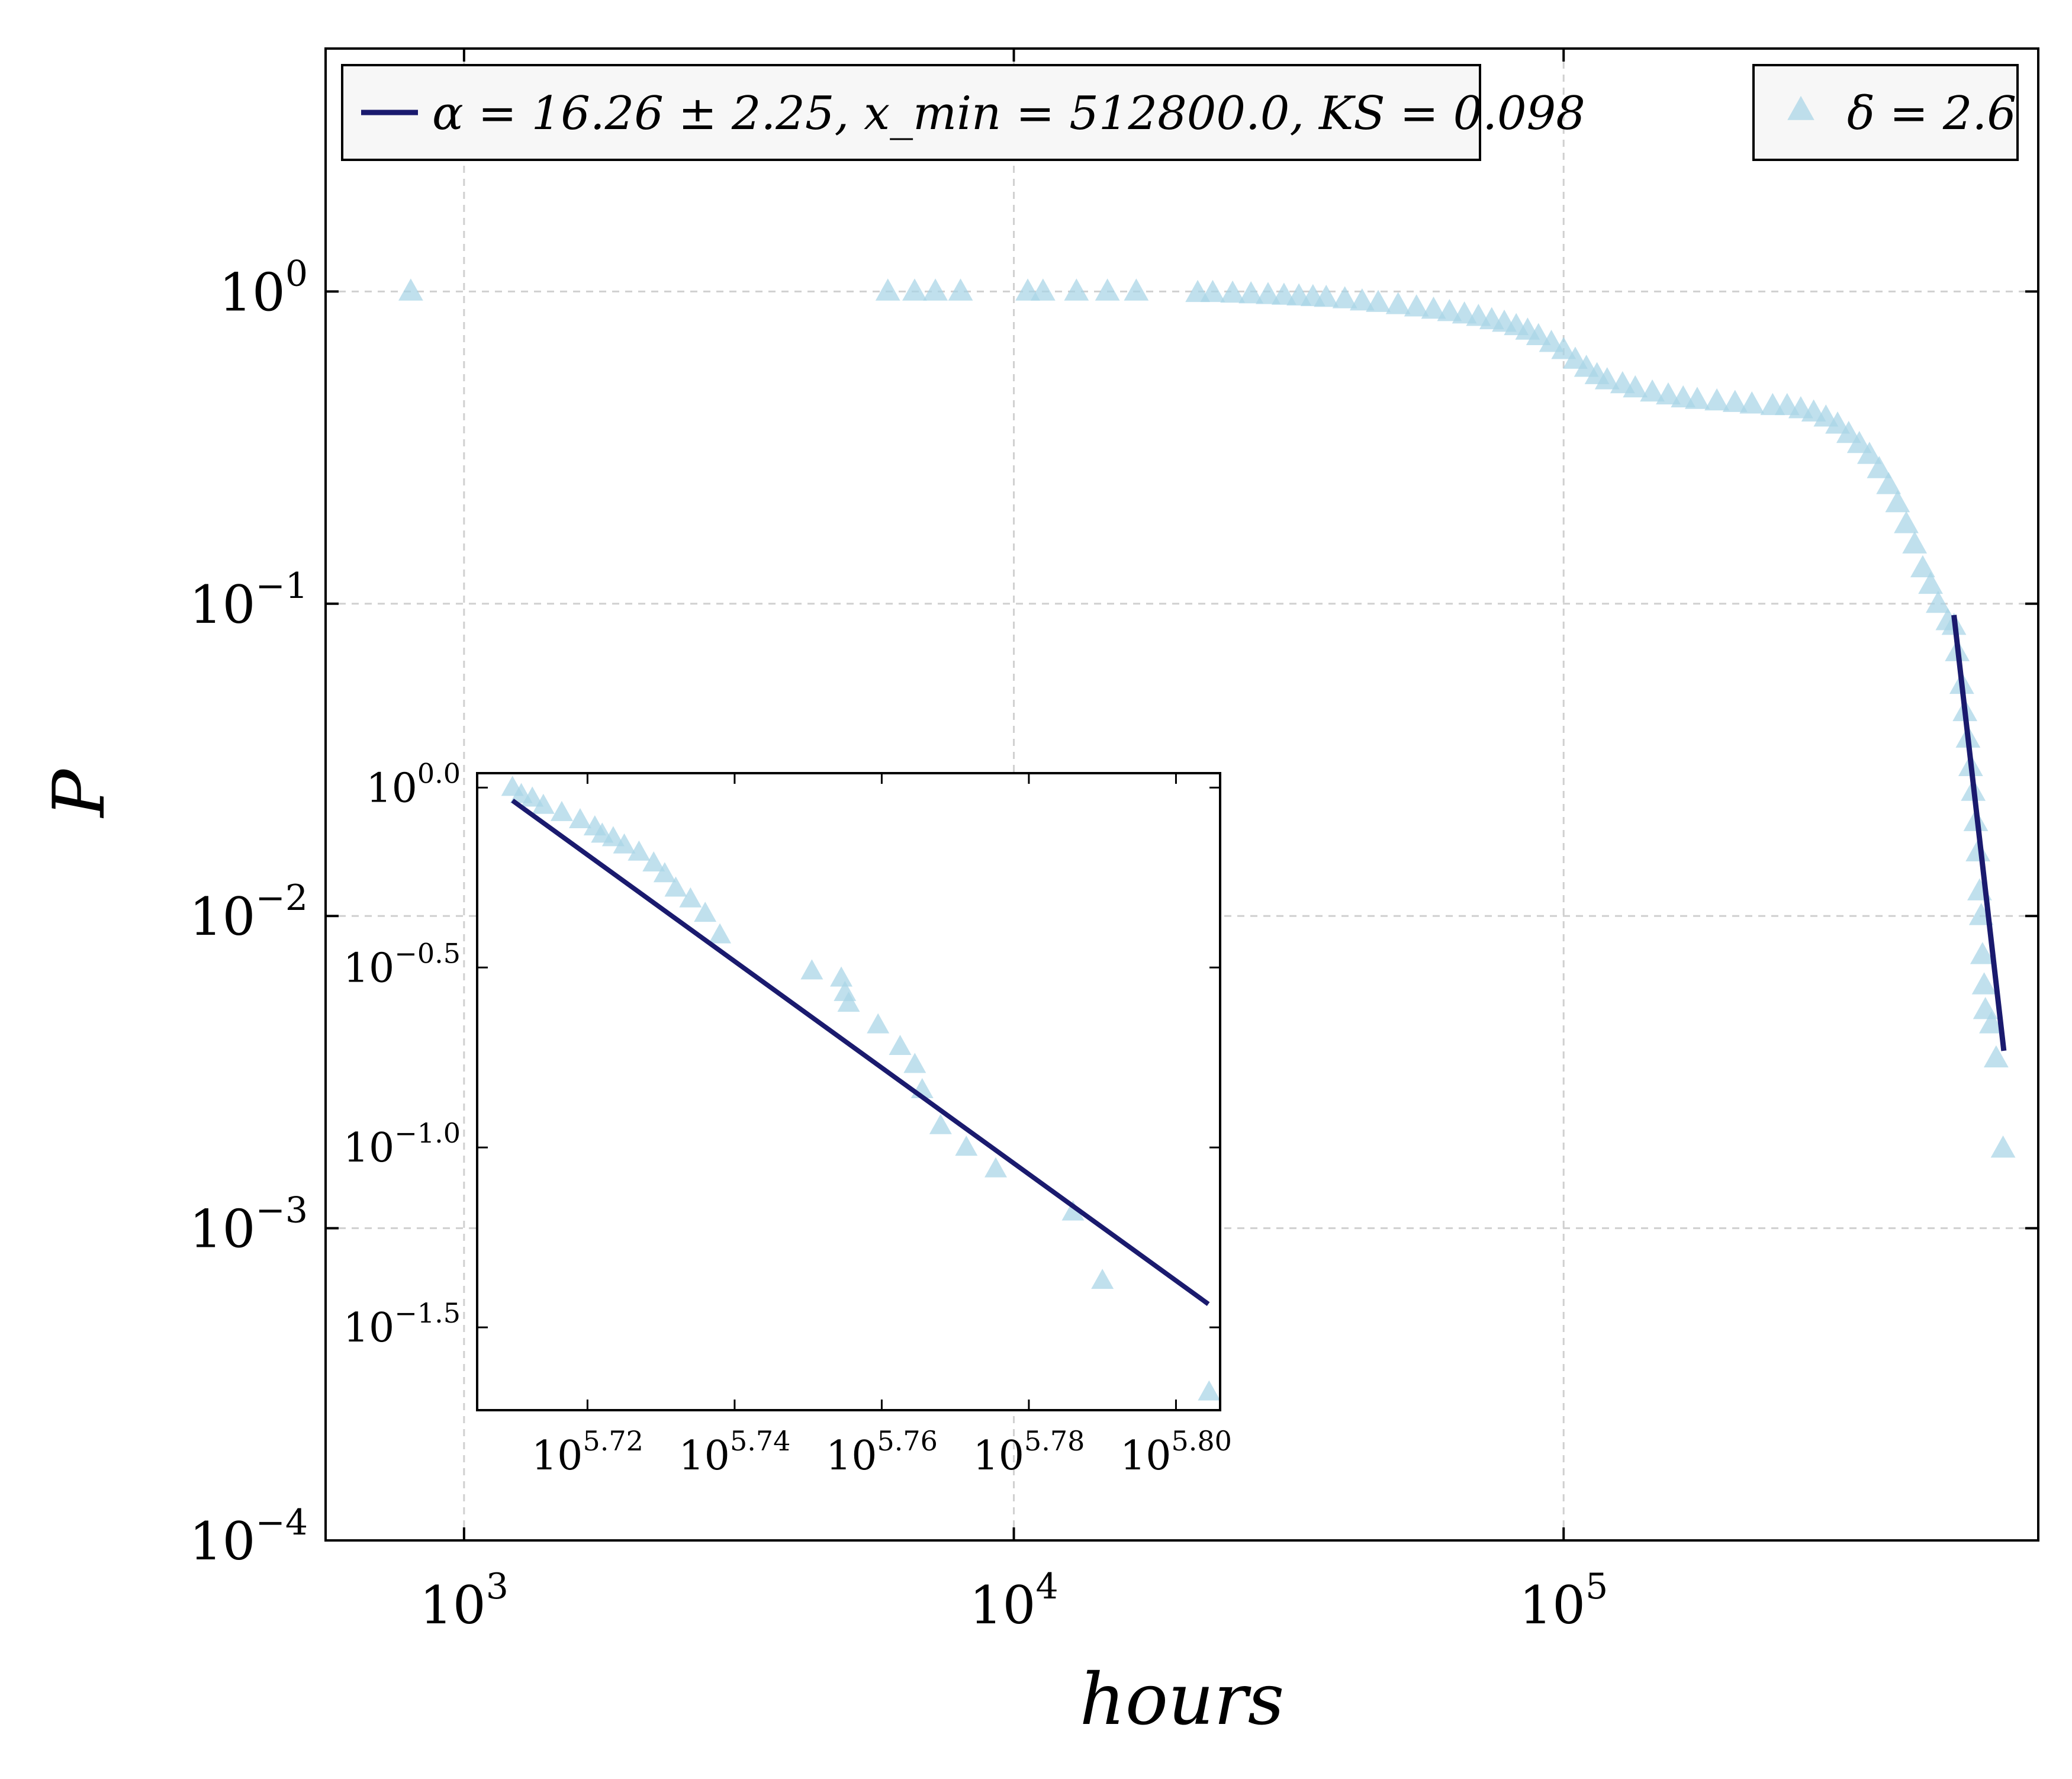 The width and height of the screenshot is (2072, 1779). Describe the element at coordinates (497, 1586) in the screenshot. I see `x-tick-label-exponent: 3` at that location.